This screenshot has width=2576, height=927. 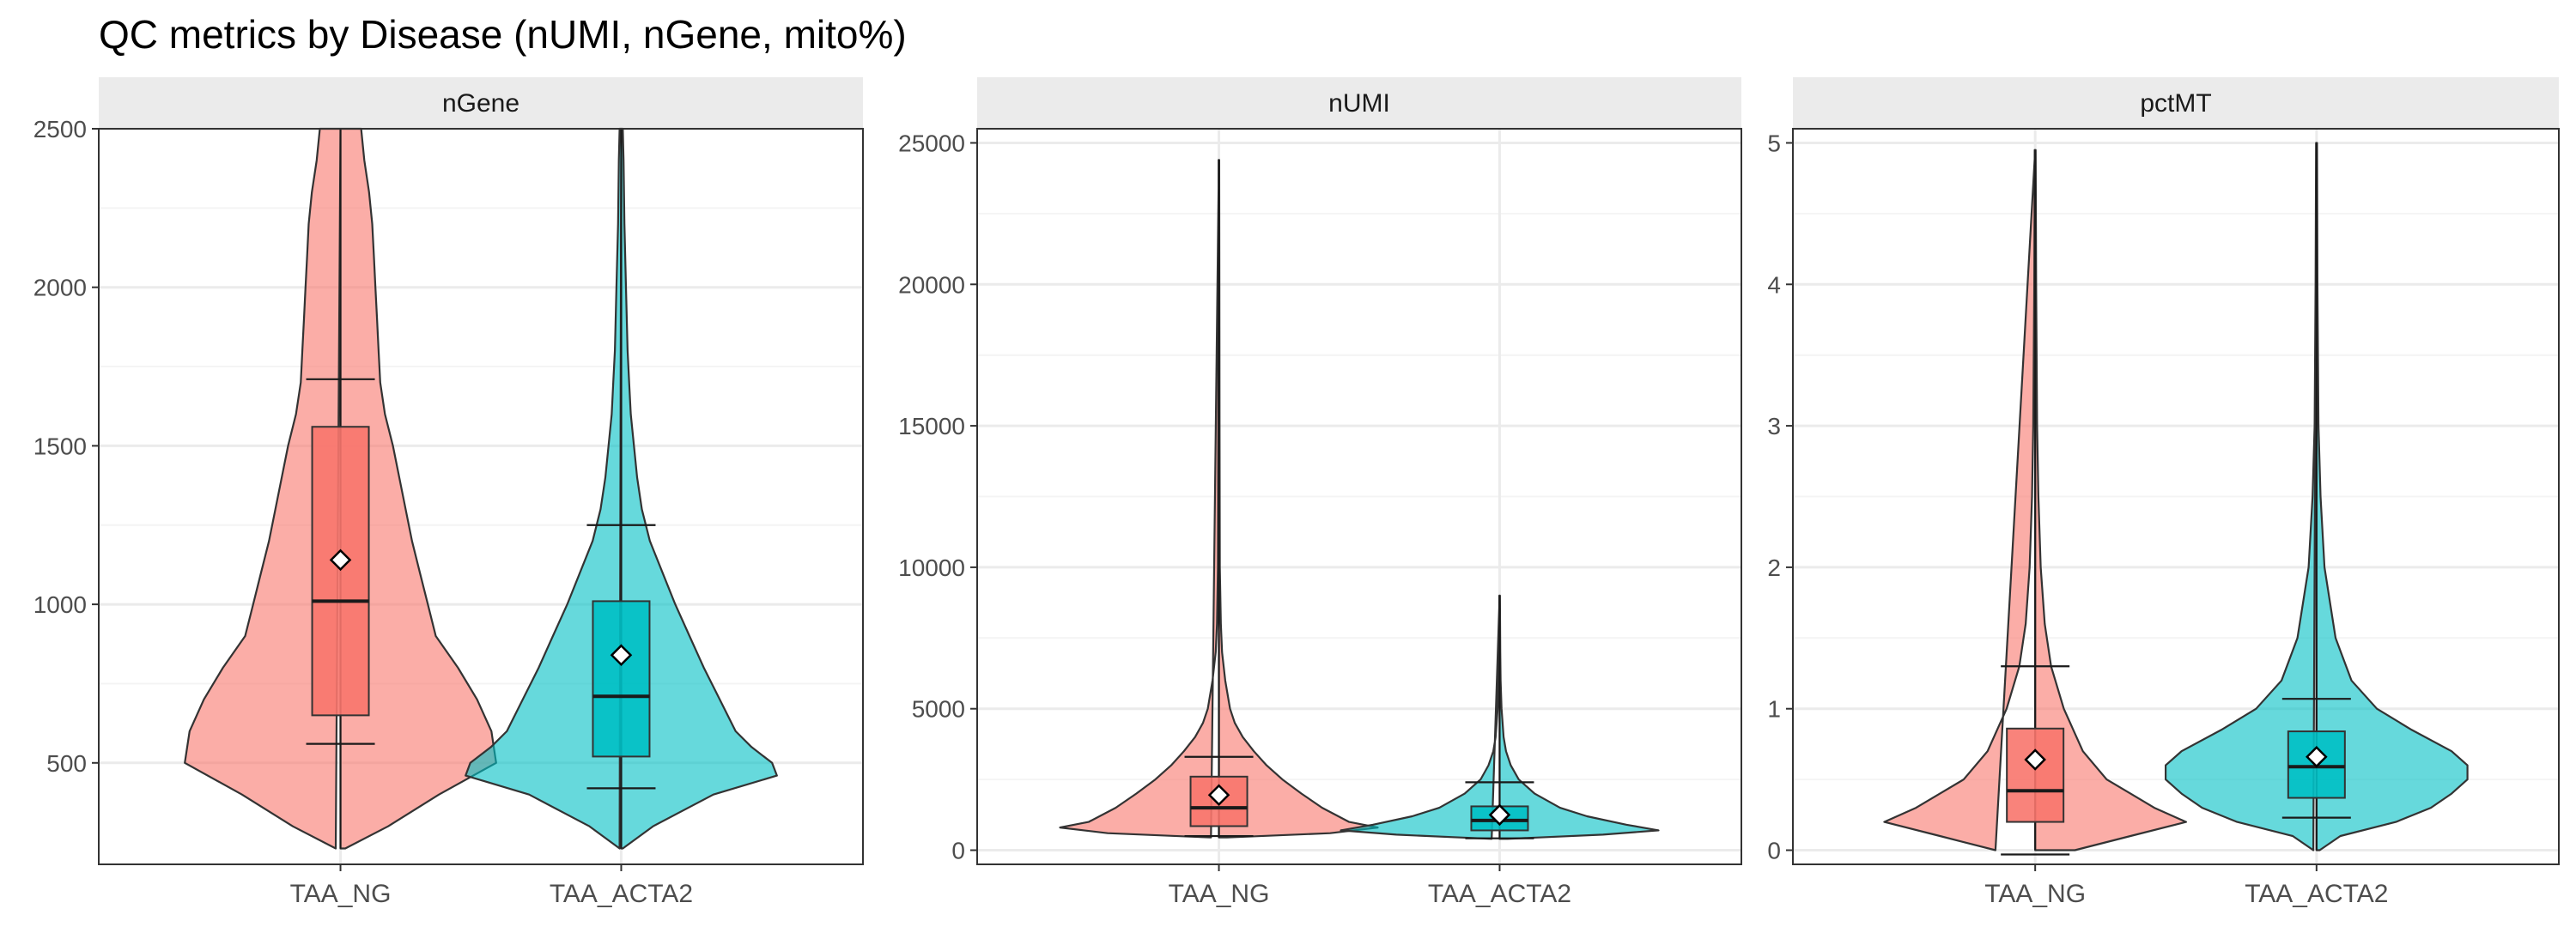 I want to click on y-tick-label-pctMT: 0, so click(x=1774, y=851).